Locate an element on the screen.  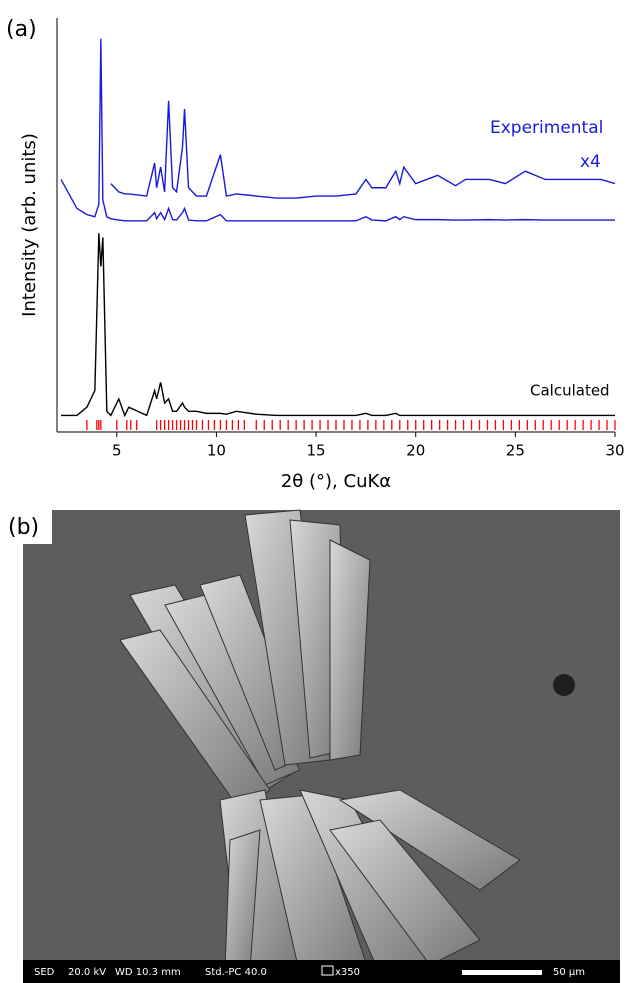
y-axis-title: Intensity (arb. units) is located at coordinates (29, 225).